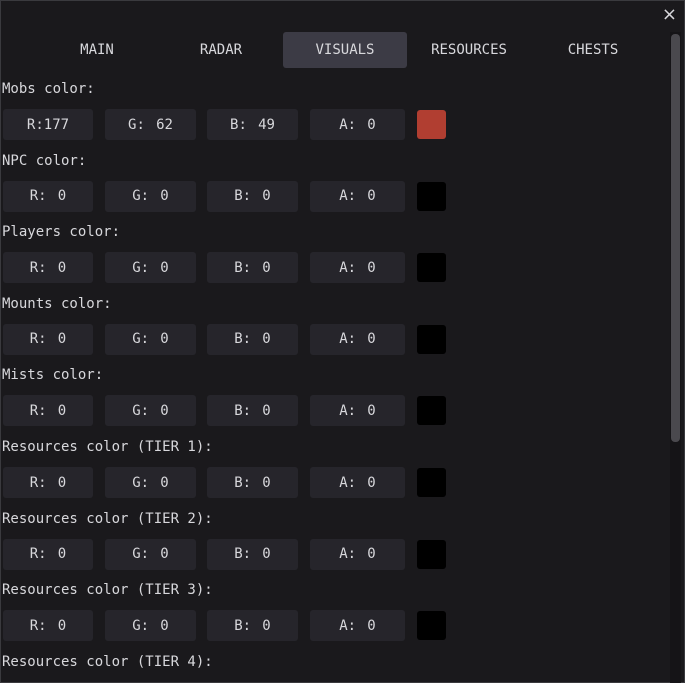  I want to click on color-field: B: 49, so click(252, 124).